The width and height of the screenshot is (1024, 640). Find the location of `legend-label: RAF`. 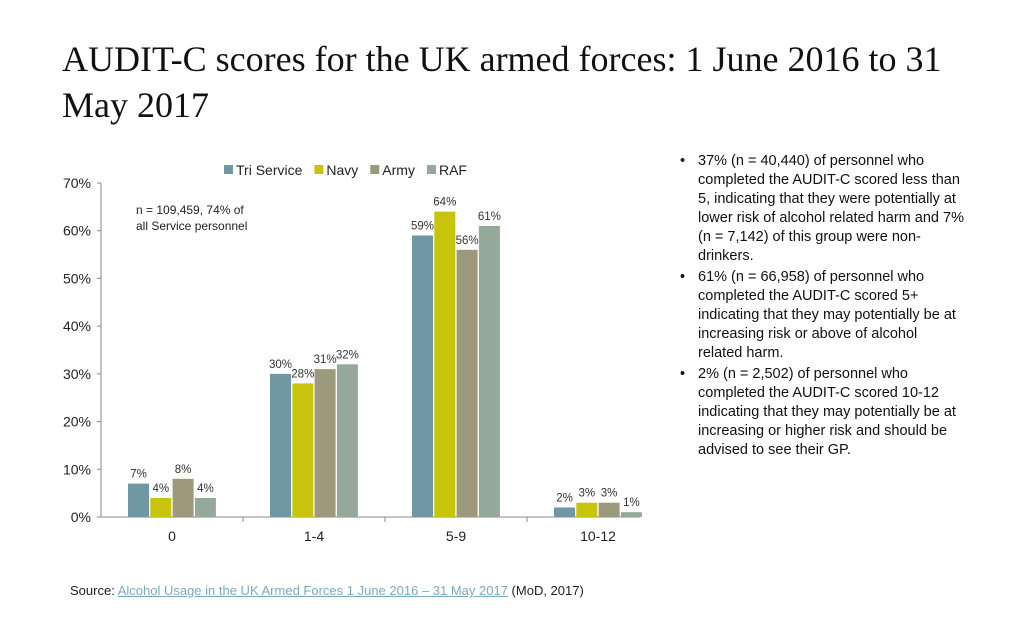

legend-label: RAF is located at coordinates (453, 170).